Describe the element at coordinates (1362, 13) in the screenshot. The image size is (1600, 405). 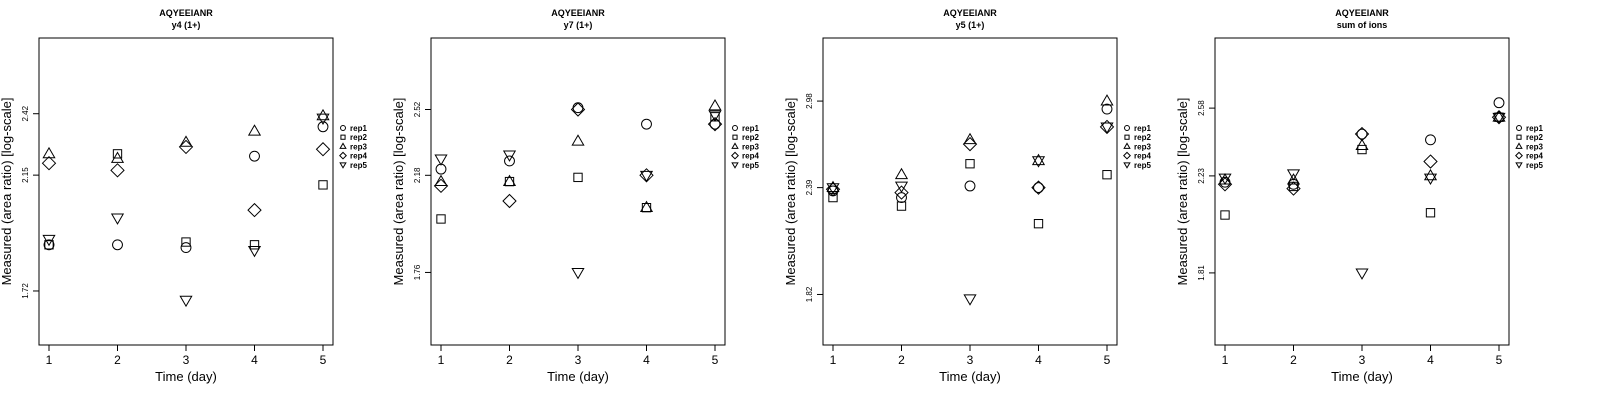
I see `chart-title: AQYEEIANR` at that location.